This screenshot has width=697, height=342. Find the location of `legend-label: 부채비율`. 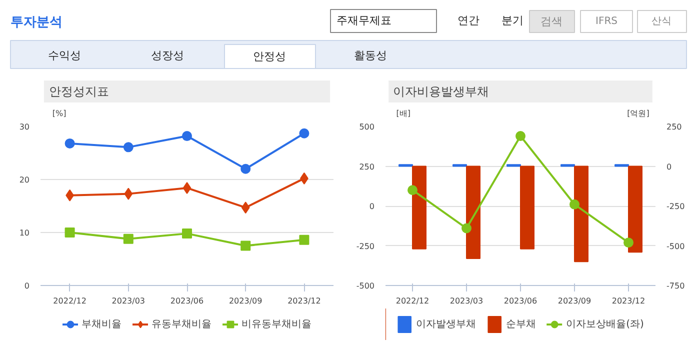

legend-label: 부채비율 is located at coordinates (102, 324).